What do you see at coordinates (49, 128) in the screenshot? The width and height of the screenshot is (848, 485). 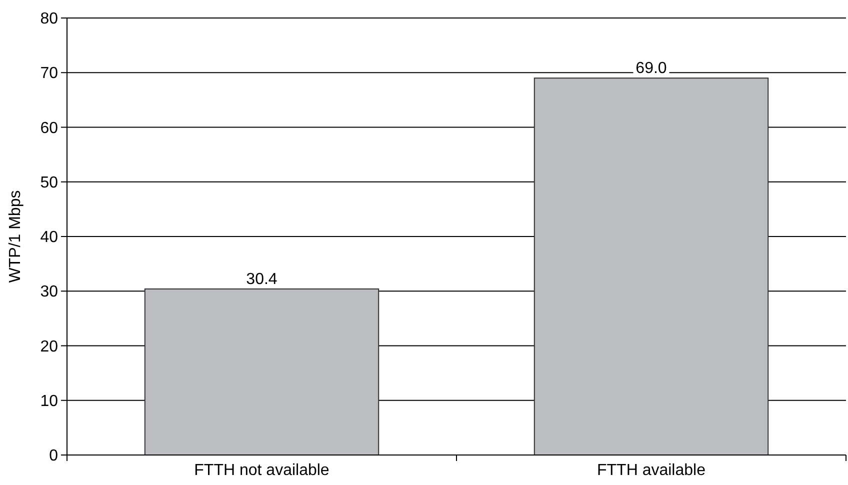 I see `y-tick-label: 60` at bounding box center [49, 128].